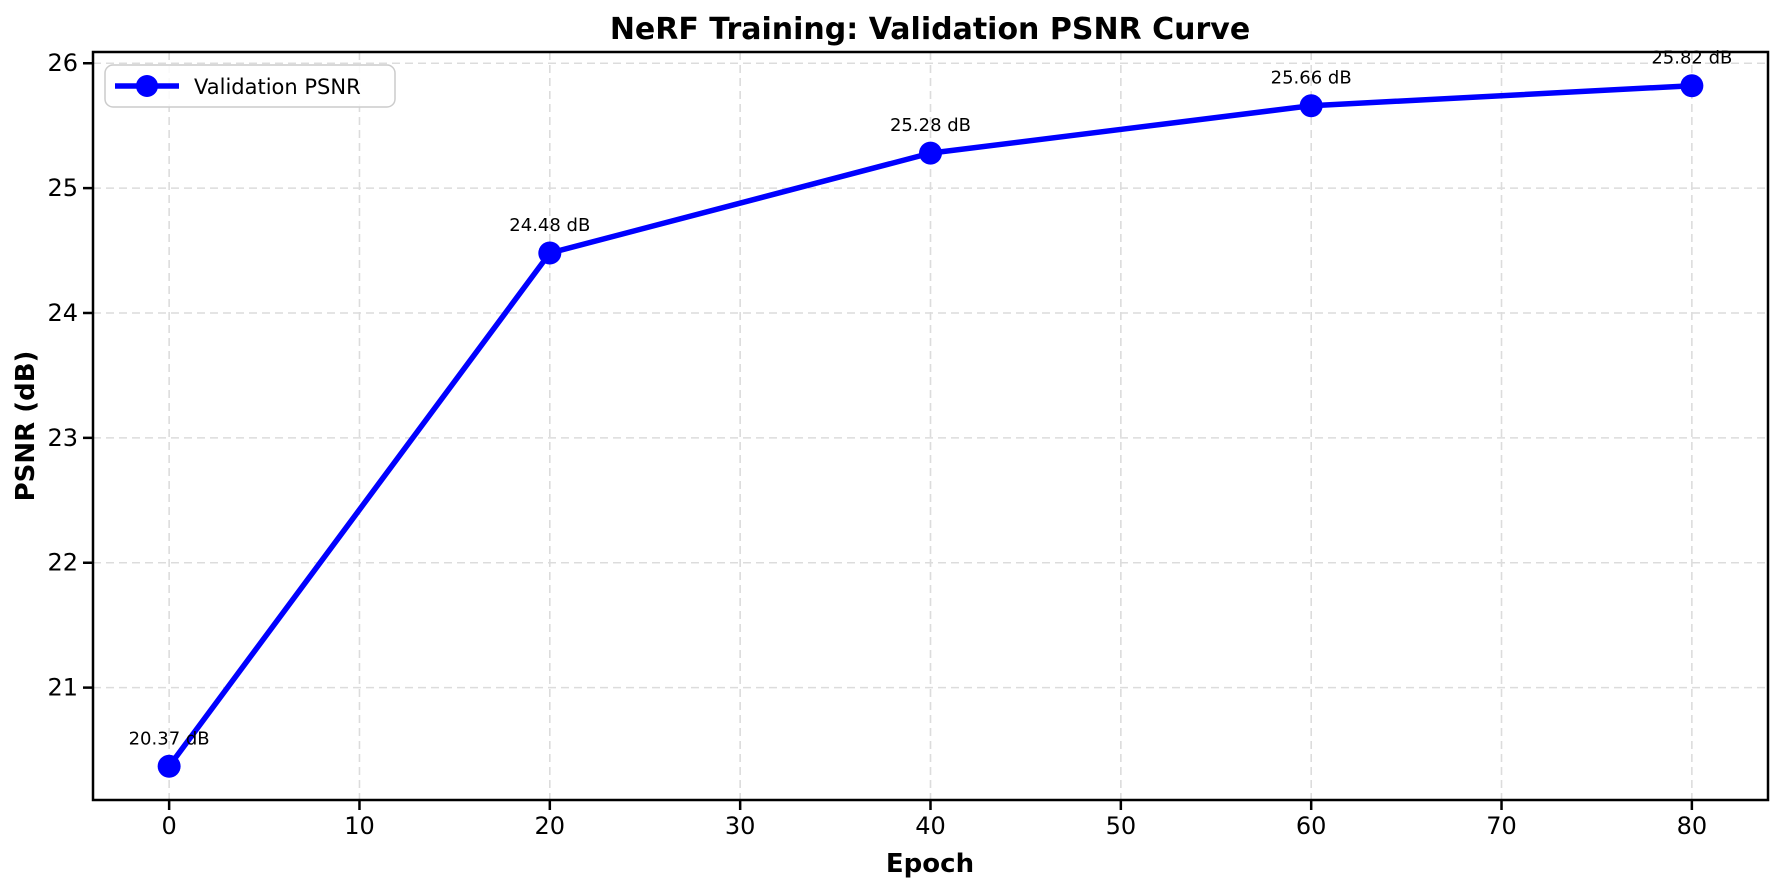 The width and height of the screenshot is (1784, 885). Describe the element at coordinates (62, 63) in the screenshot. I see `y-tick-label: 26` at that location.